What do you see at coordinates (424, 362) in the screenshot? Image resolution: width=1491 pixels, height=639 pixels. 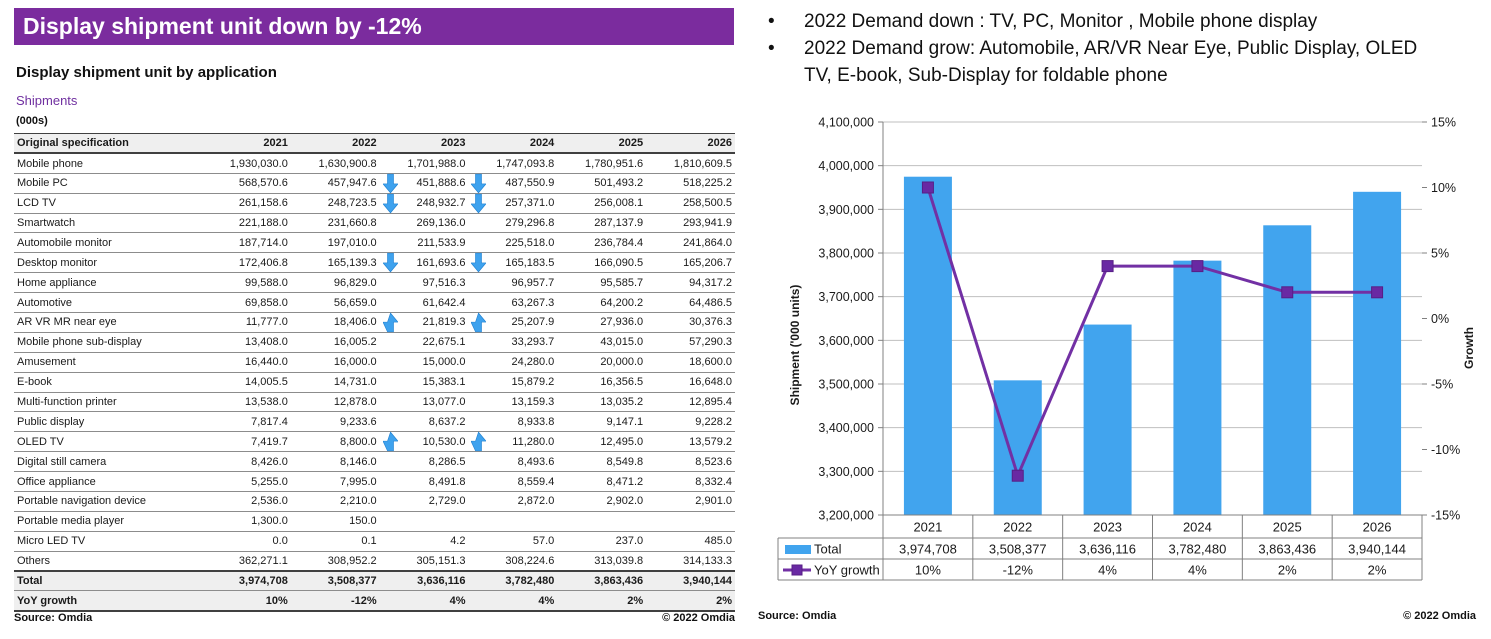 I see `cell-value: 15,000.0` at bounding box center [424, 362].